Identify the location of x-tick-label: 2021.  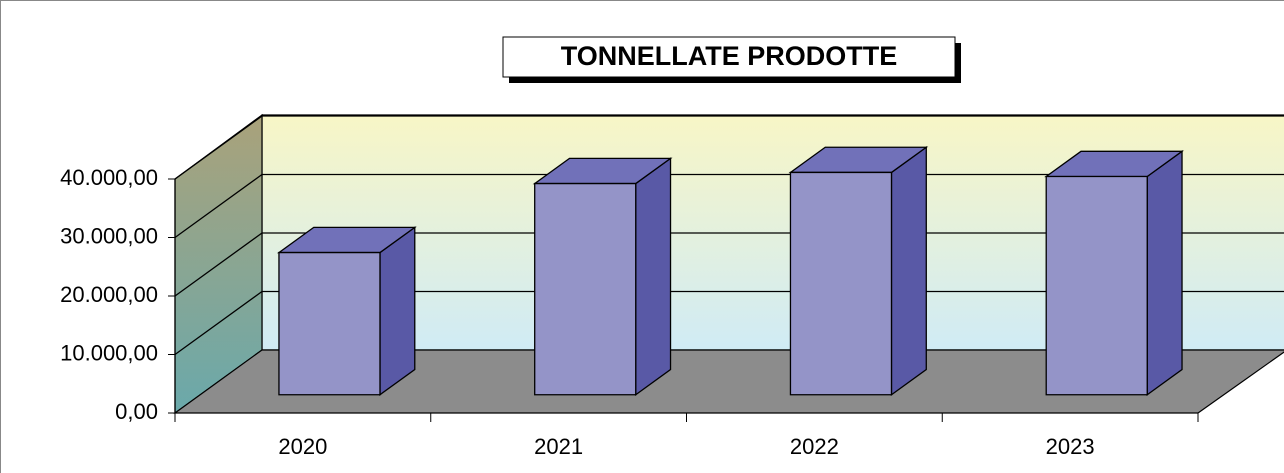
(558, 446).